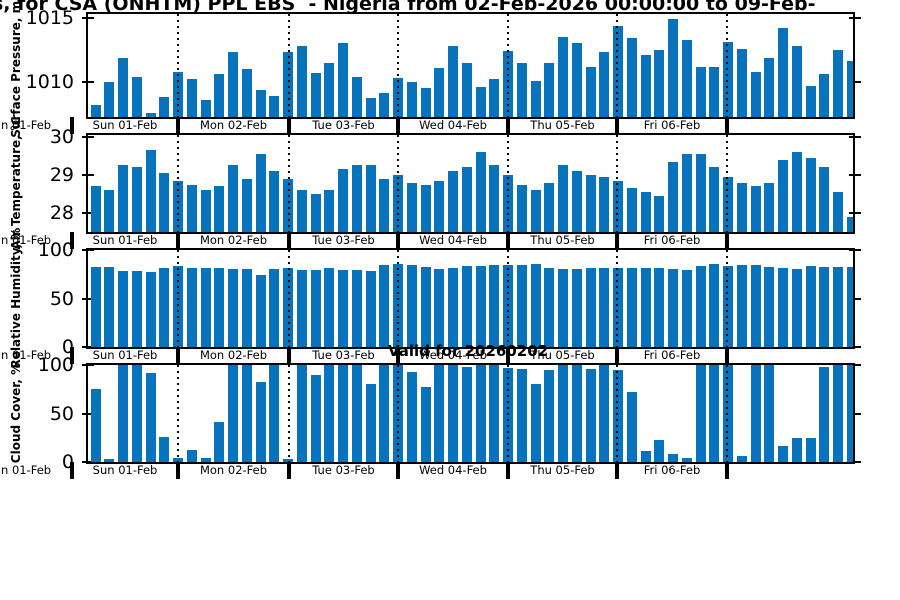 This screenshot has height=600, width=900. What do you see at coordinates (470, 298) in the screenshot?
I see `humidity-panel` at bounding box center [470, 298].